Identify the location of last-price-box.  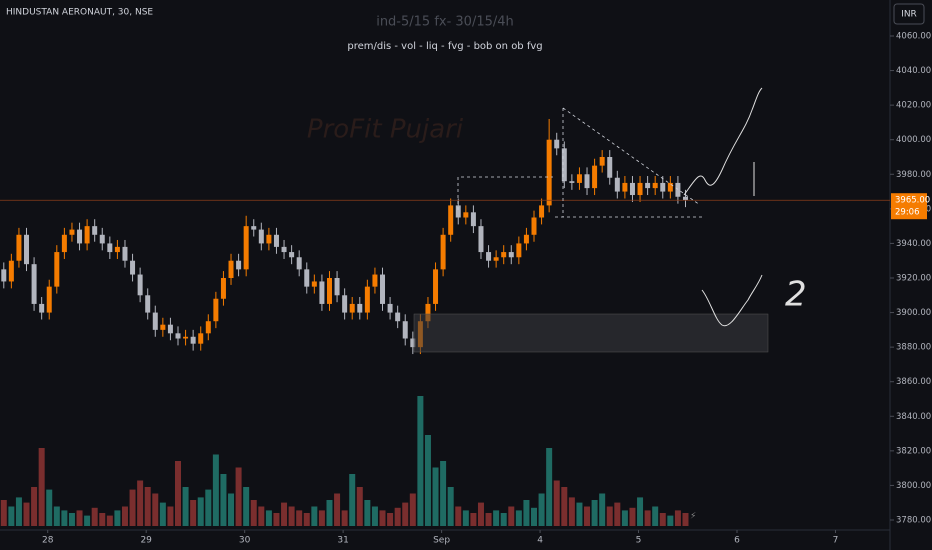
(909, 206).